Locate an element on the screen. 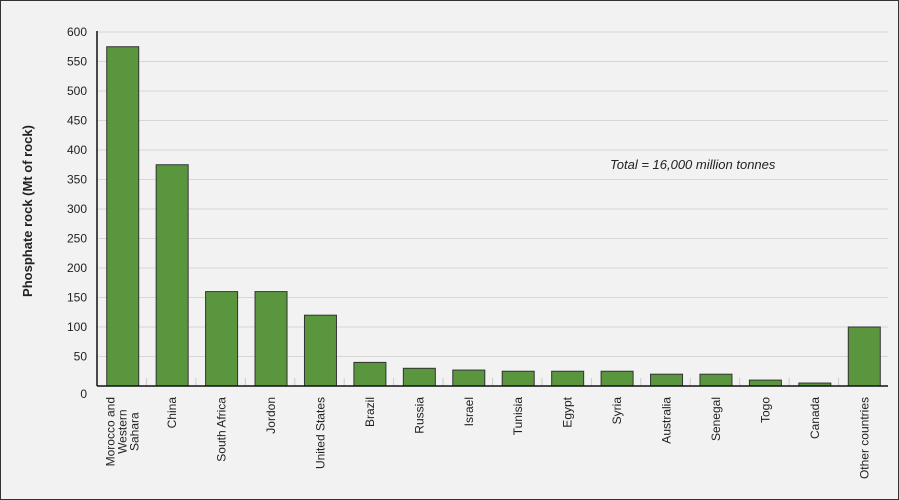 The image size is (899, 500). y-tick-label: 250 is located at coordinates (77, 239).